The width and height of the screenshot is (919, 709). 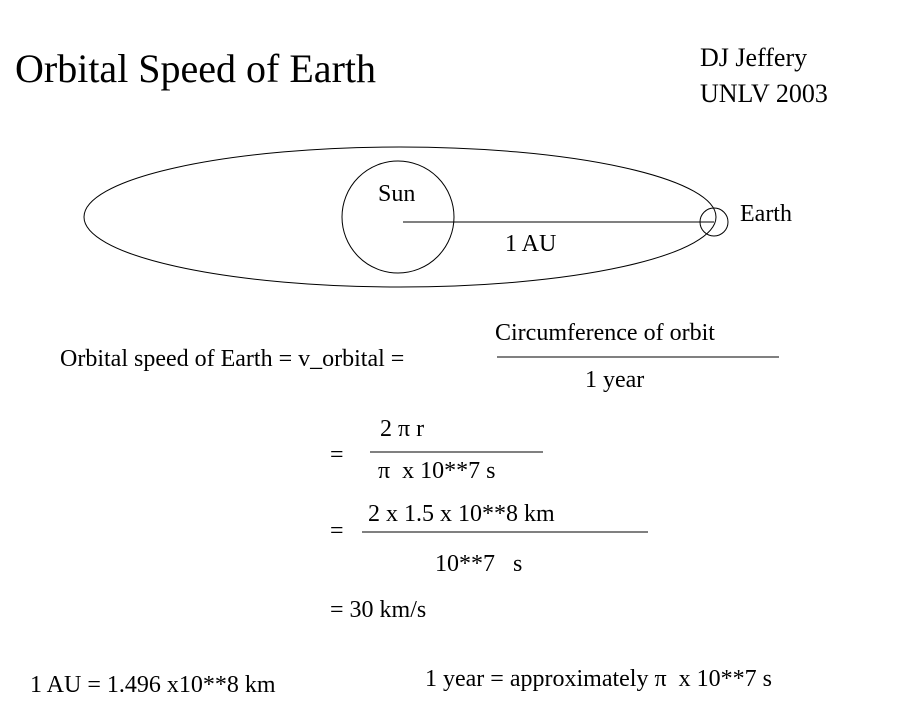 What do you see at coordinates (153, 685) in the screenshot?
I see `note: 1 AU = 1.496 x10**8 km` at bounding box center [153, 685].